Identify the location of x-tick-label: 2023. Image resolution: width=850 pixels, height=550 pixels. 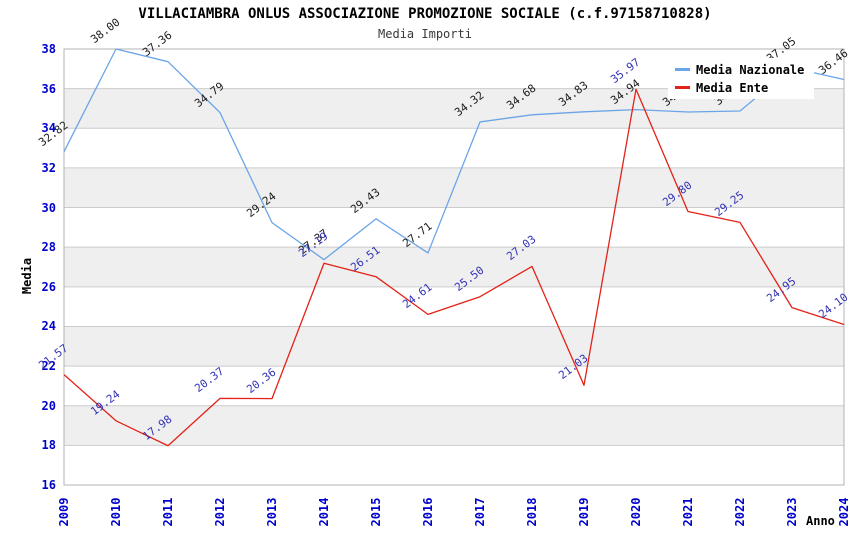
(792, 512).